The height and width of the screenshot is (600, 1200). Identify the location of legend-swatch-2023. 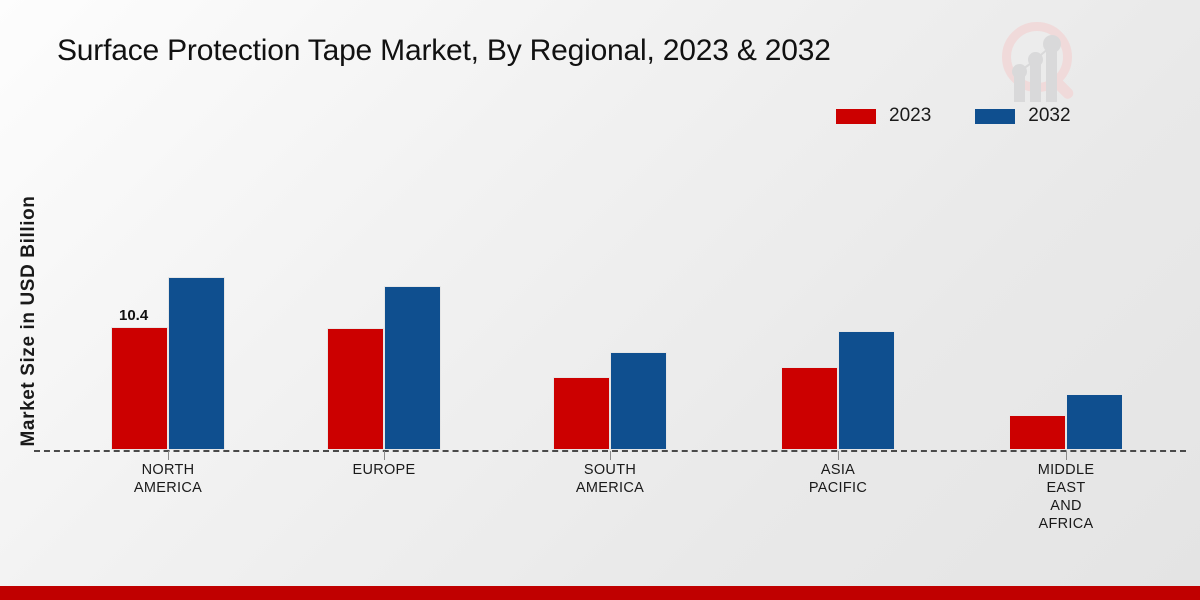
(856, 116).